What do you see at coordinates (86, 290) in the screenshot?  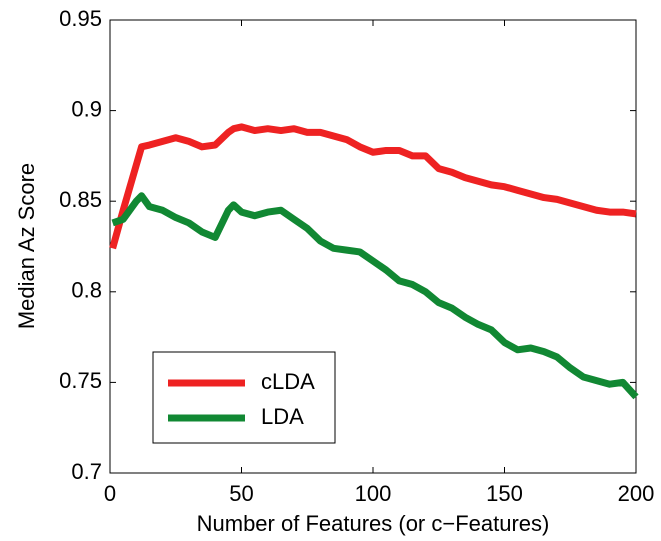 I see `y-tick-label: 0.8` at bounding box center [86, 290].